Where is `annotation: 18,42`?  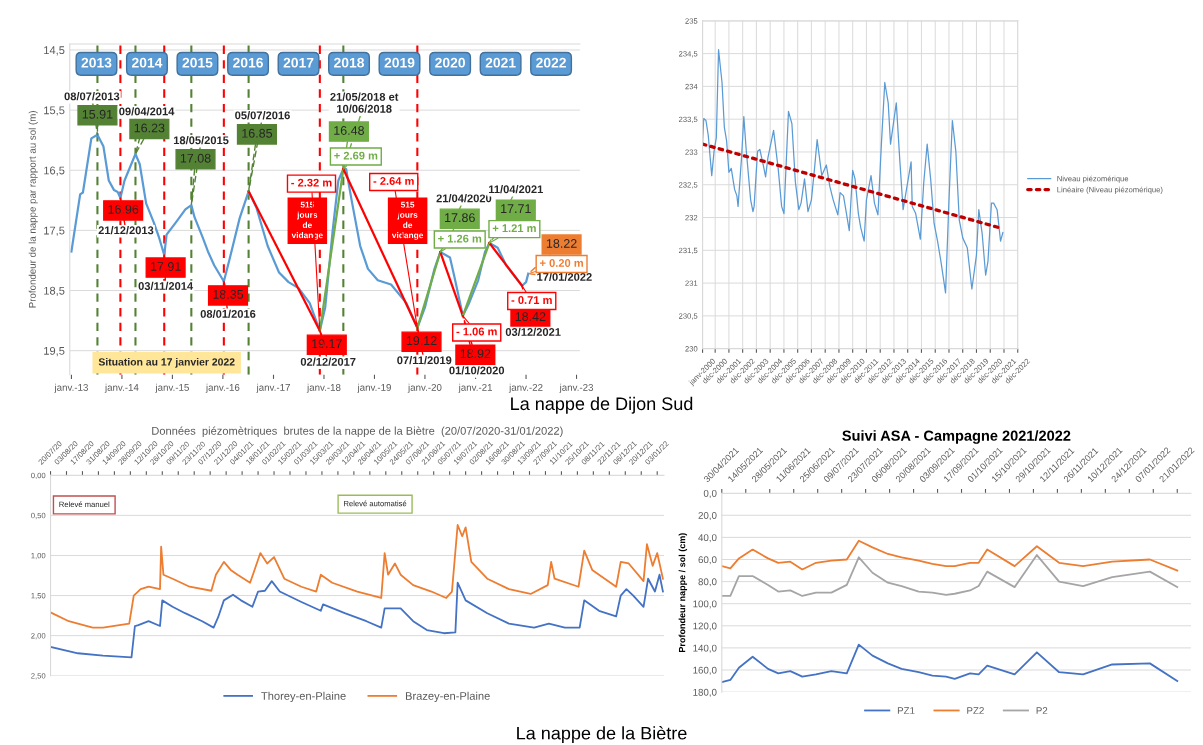
annotation: 18,42 is located at coordinates (530, 317).